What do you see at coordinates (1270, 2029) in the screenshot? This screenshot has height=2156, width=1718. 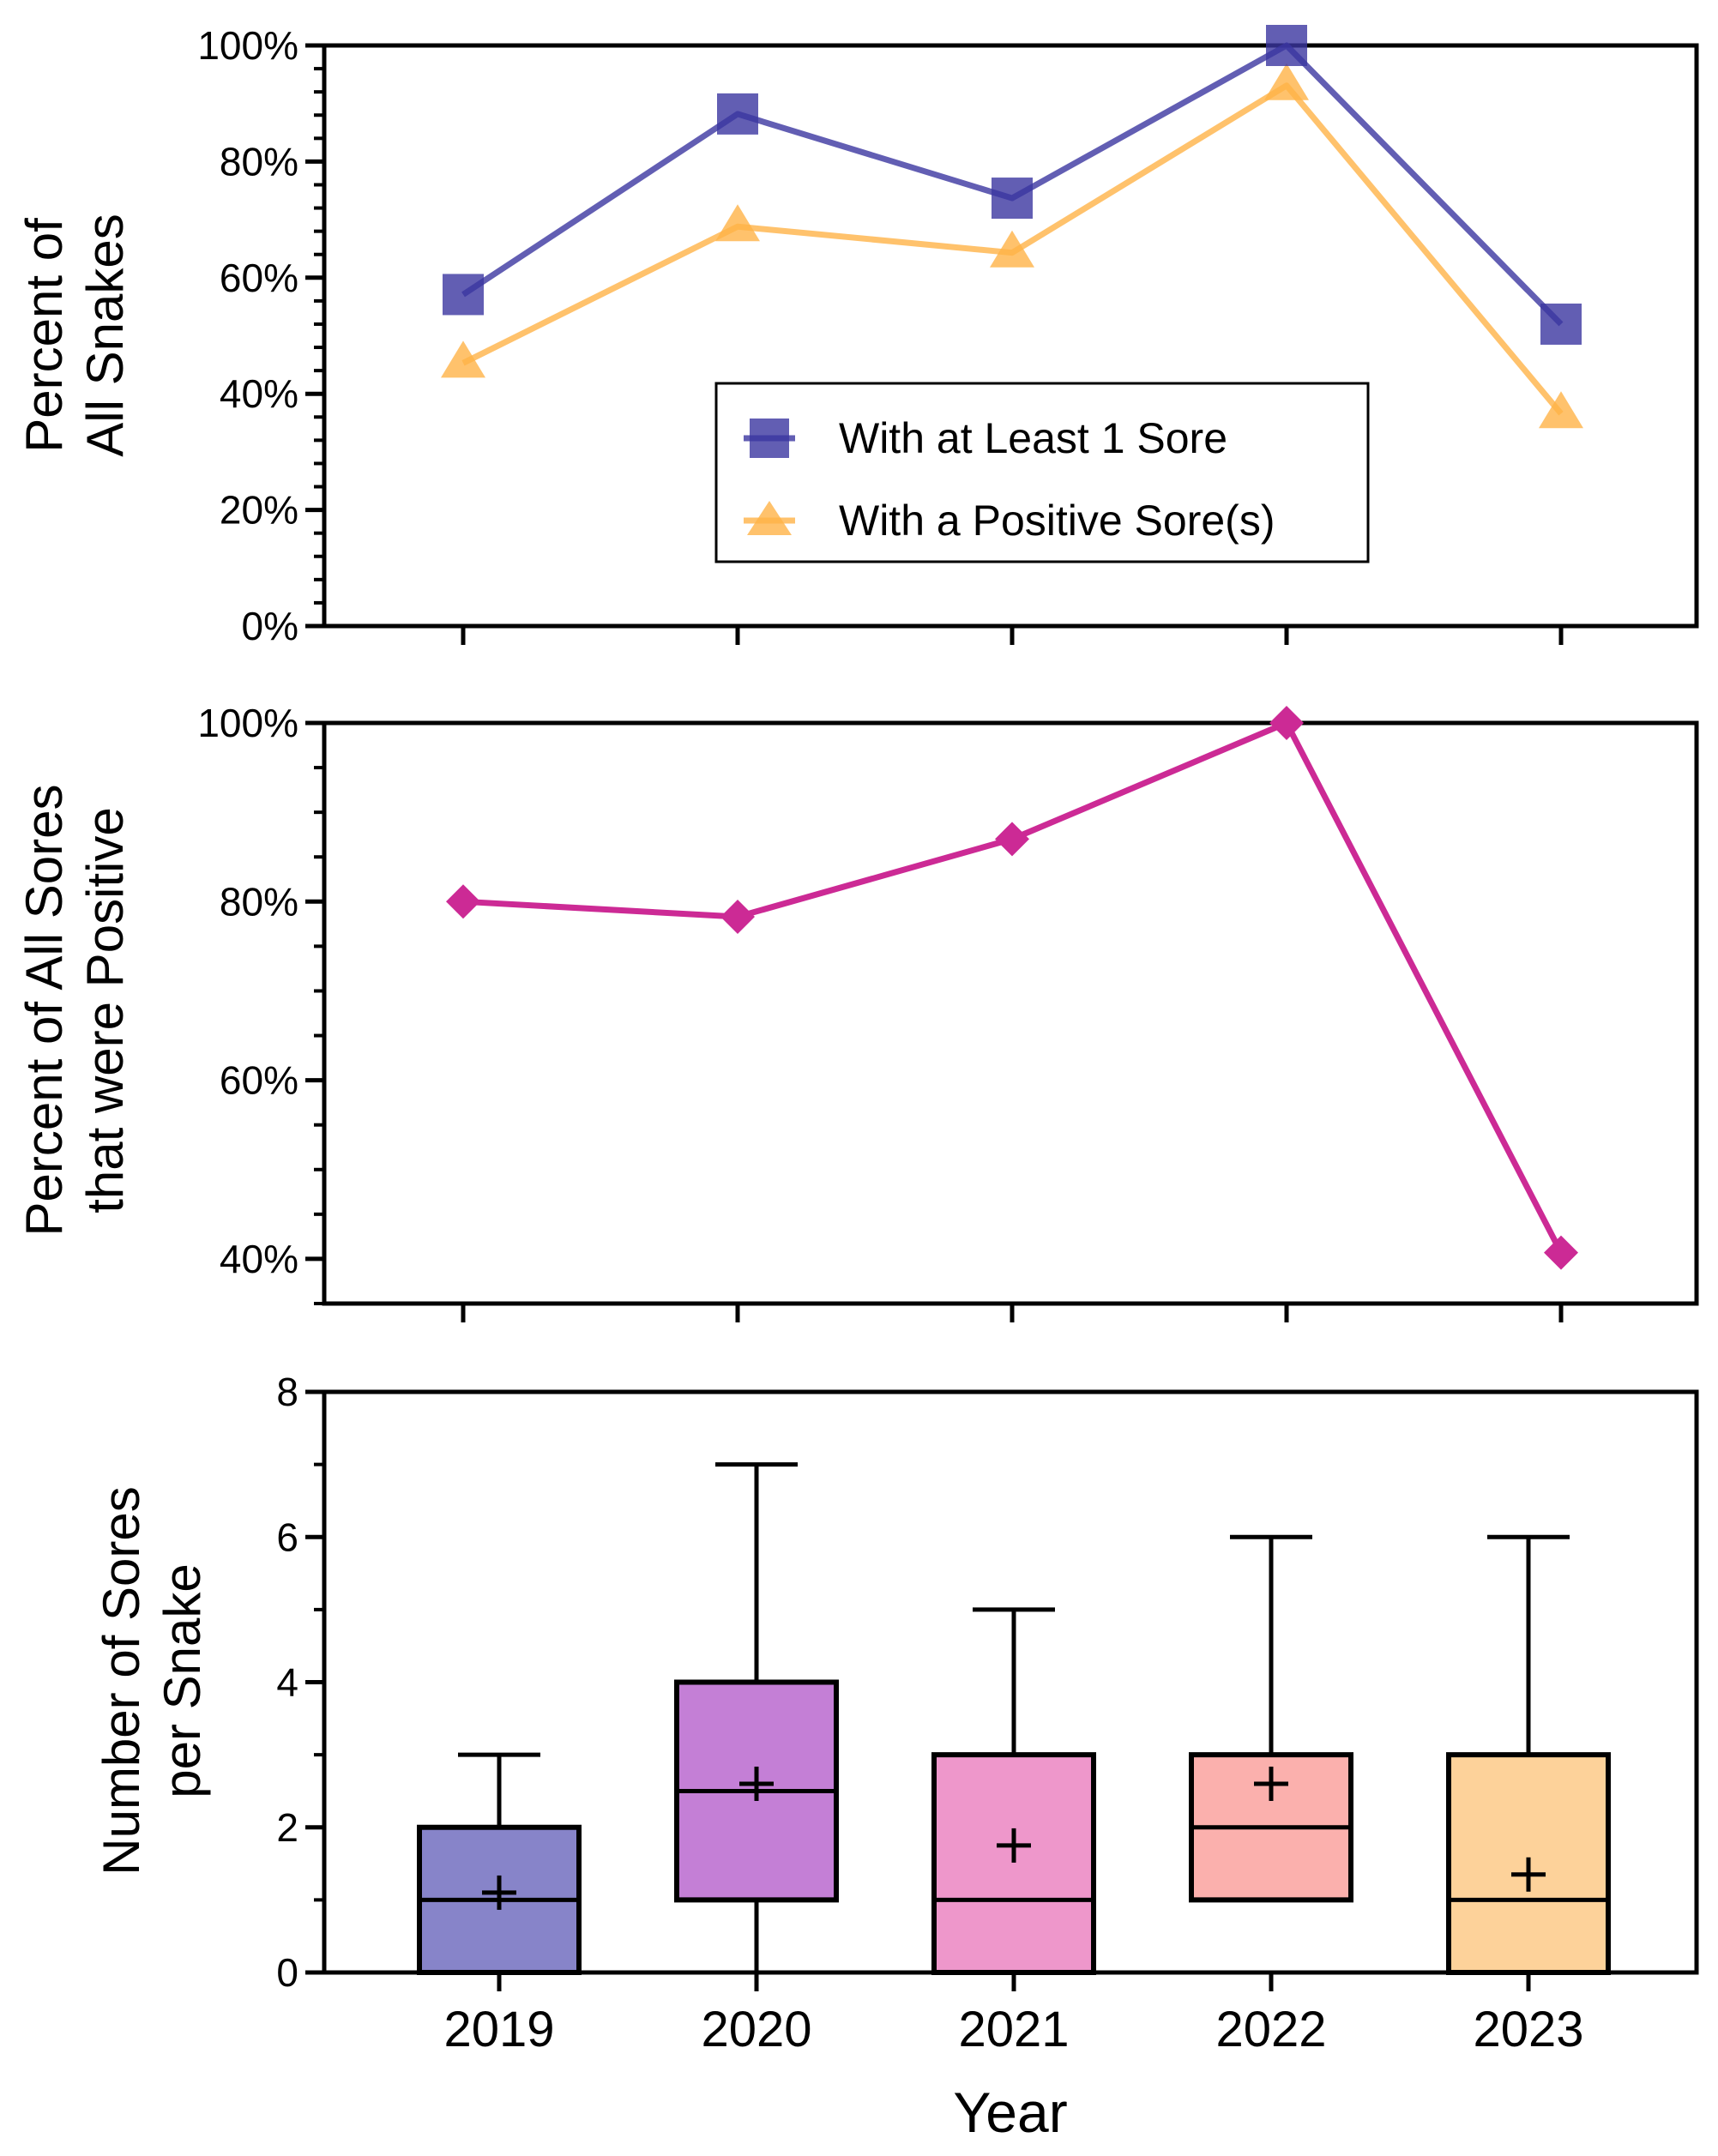 I see `x-tick-label-2022: 2022` at bounding box center [1270, 2029].